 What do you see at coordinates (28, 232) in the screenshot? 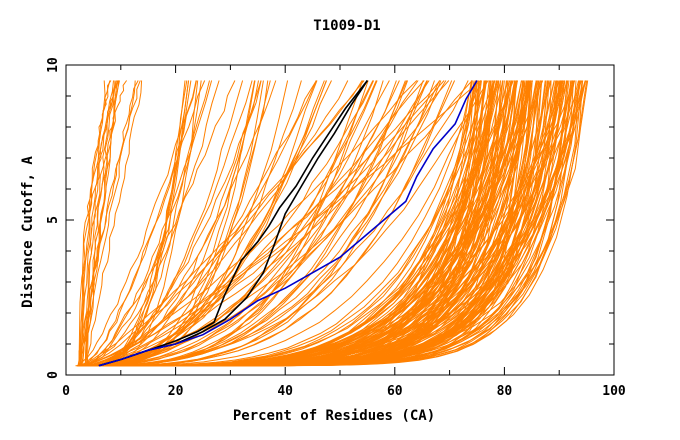
I see `y-axis-label: Distance Cutoff, A` at bounding box center [28, 232].